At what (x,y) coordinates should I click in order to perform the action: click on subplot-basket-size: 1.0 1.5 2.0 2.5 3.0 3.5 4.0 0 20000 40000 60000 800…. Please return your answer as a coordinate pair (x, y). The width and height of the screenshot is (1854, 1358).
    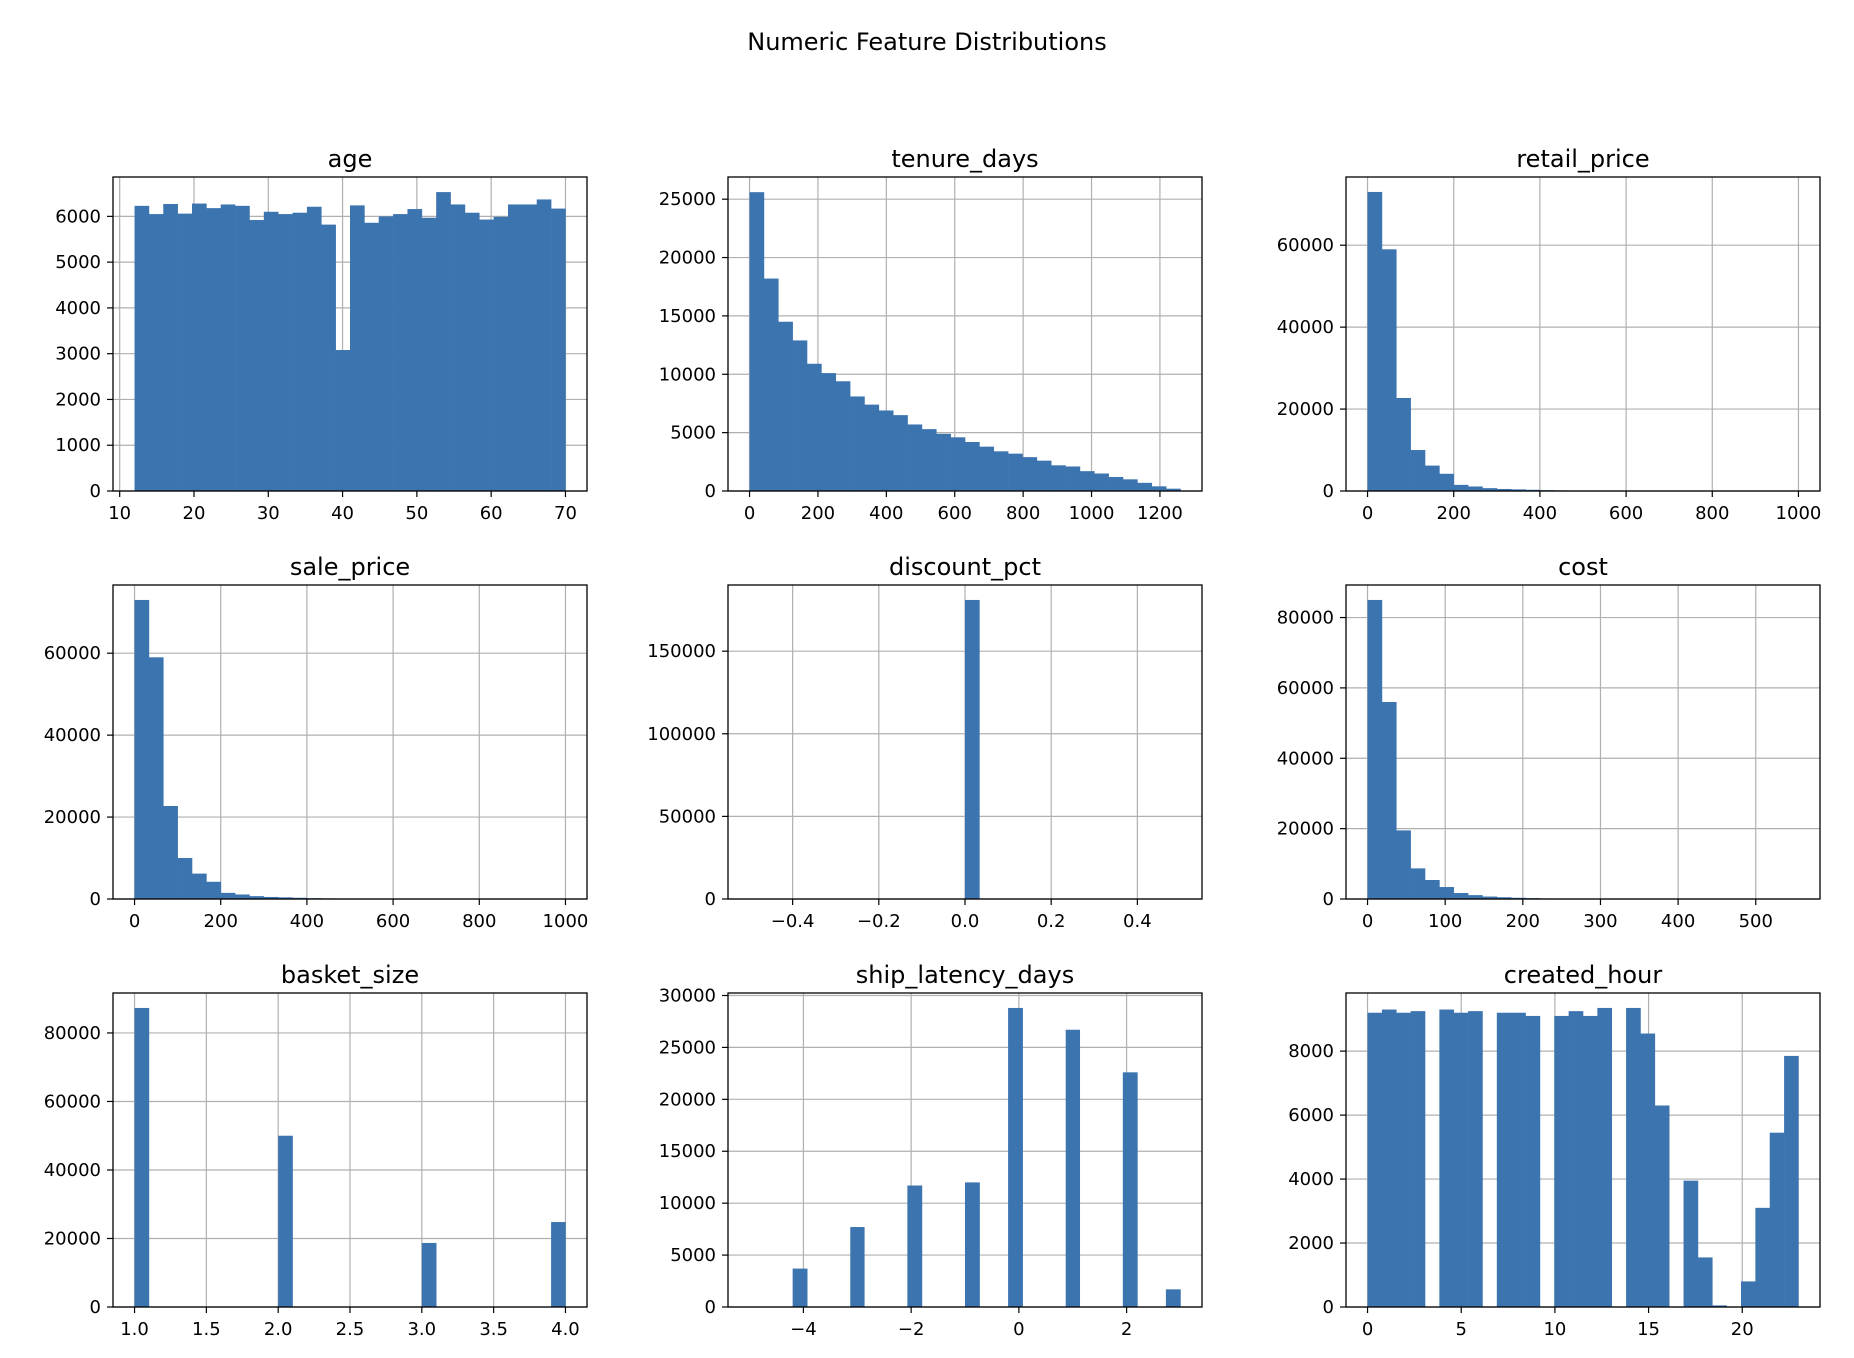
    Looking at the image, I should click on (316, 1150).